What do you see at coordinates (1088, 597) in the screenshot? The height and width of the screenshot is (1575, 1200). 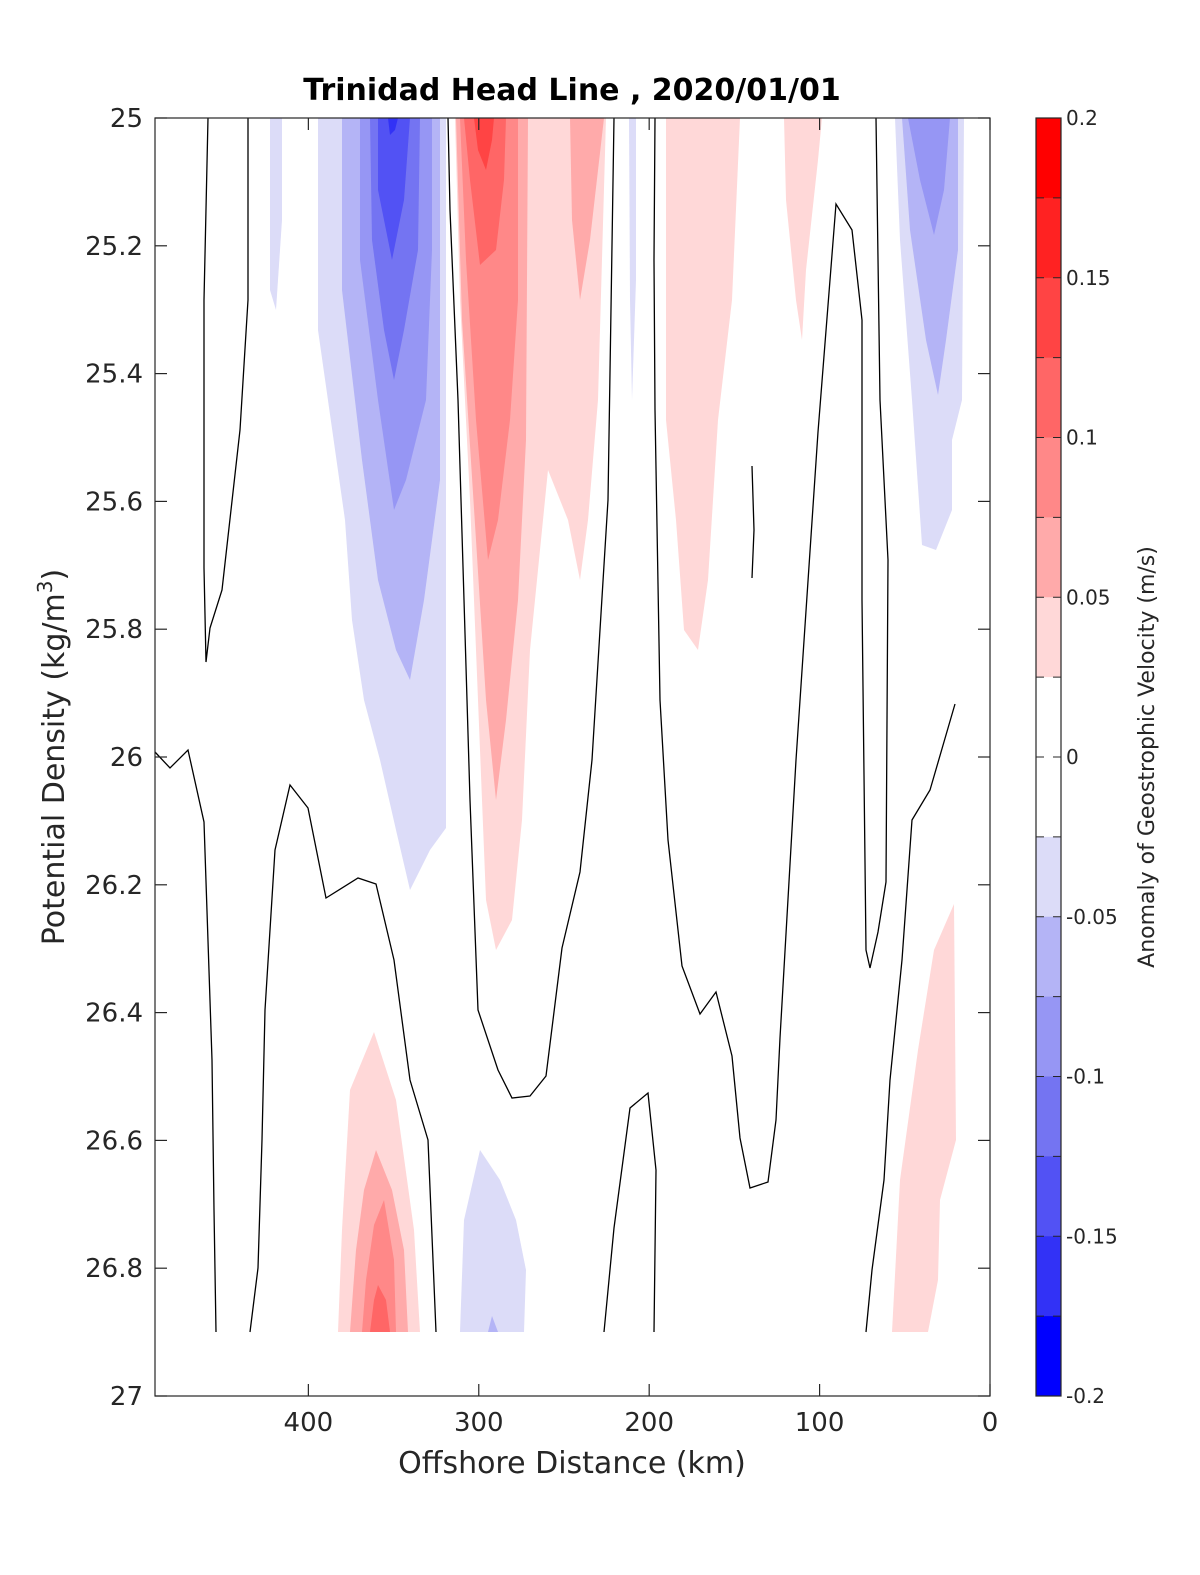 I see `colorbar-tick-label: 0.05` at bounding box center [1088, 597].